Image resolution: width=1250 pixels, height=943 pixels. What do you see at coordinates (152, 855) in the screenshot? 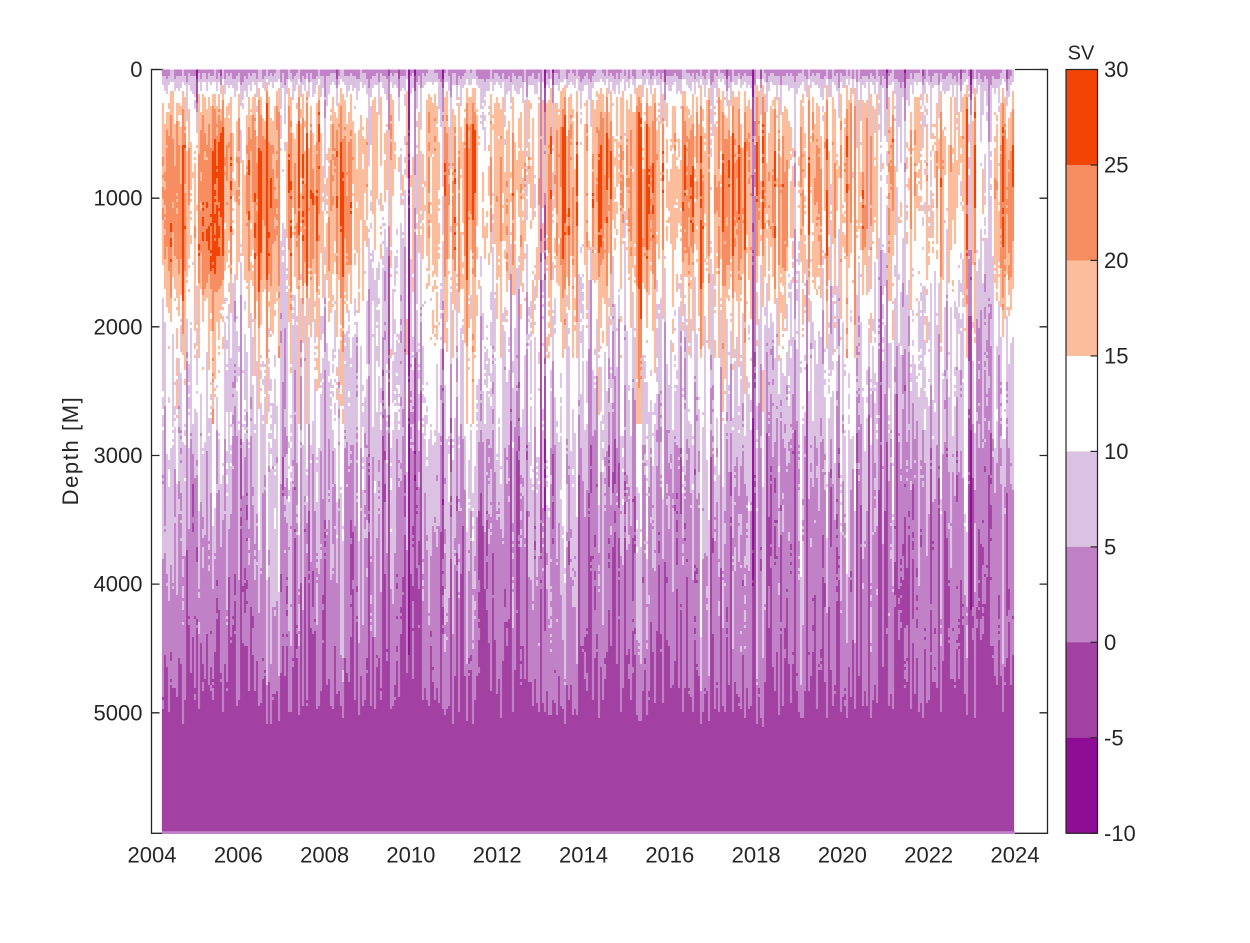
I see `svg-text: 2004` at bounding box center [152, 855].